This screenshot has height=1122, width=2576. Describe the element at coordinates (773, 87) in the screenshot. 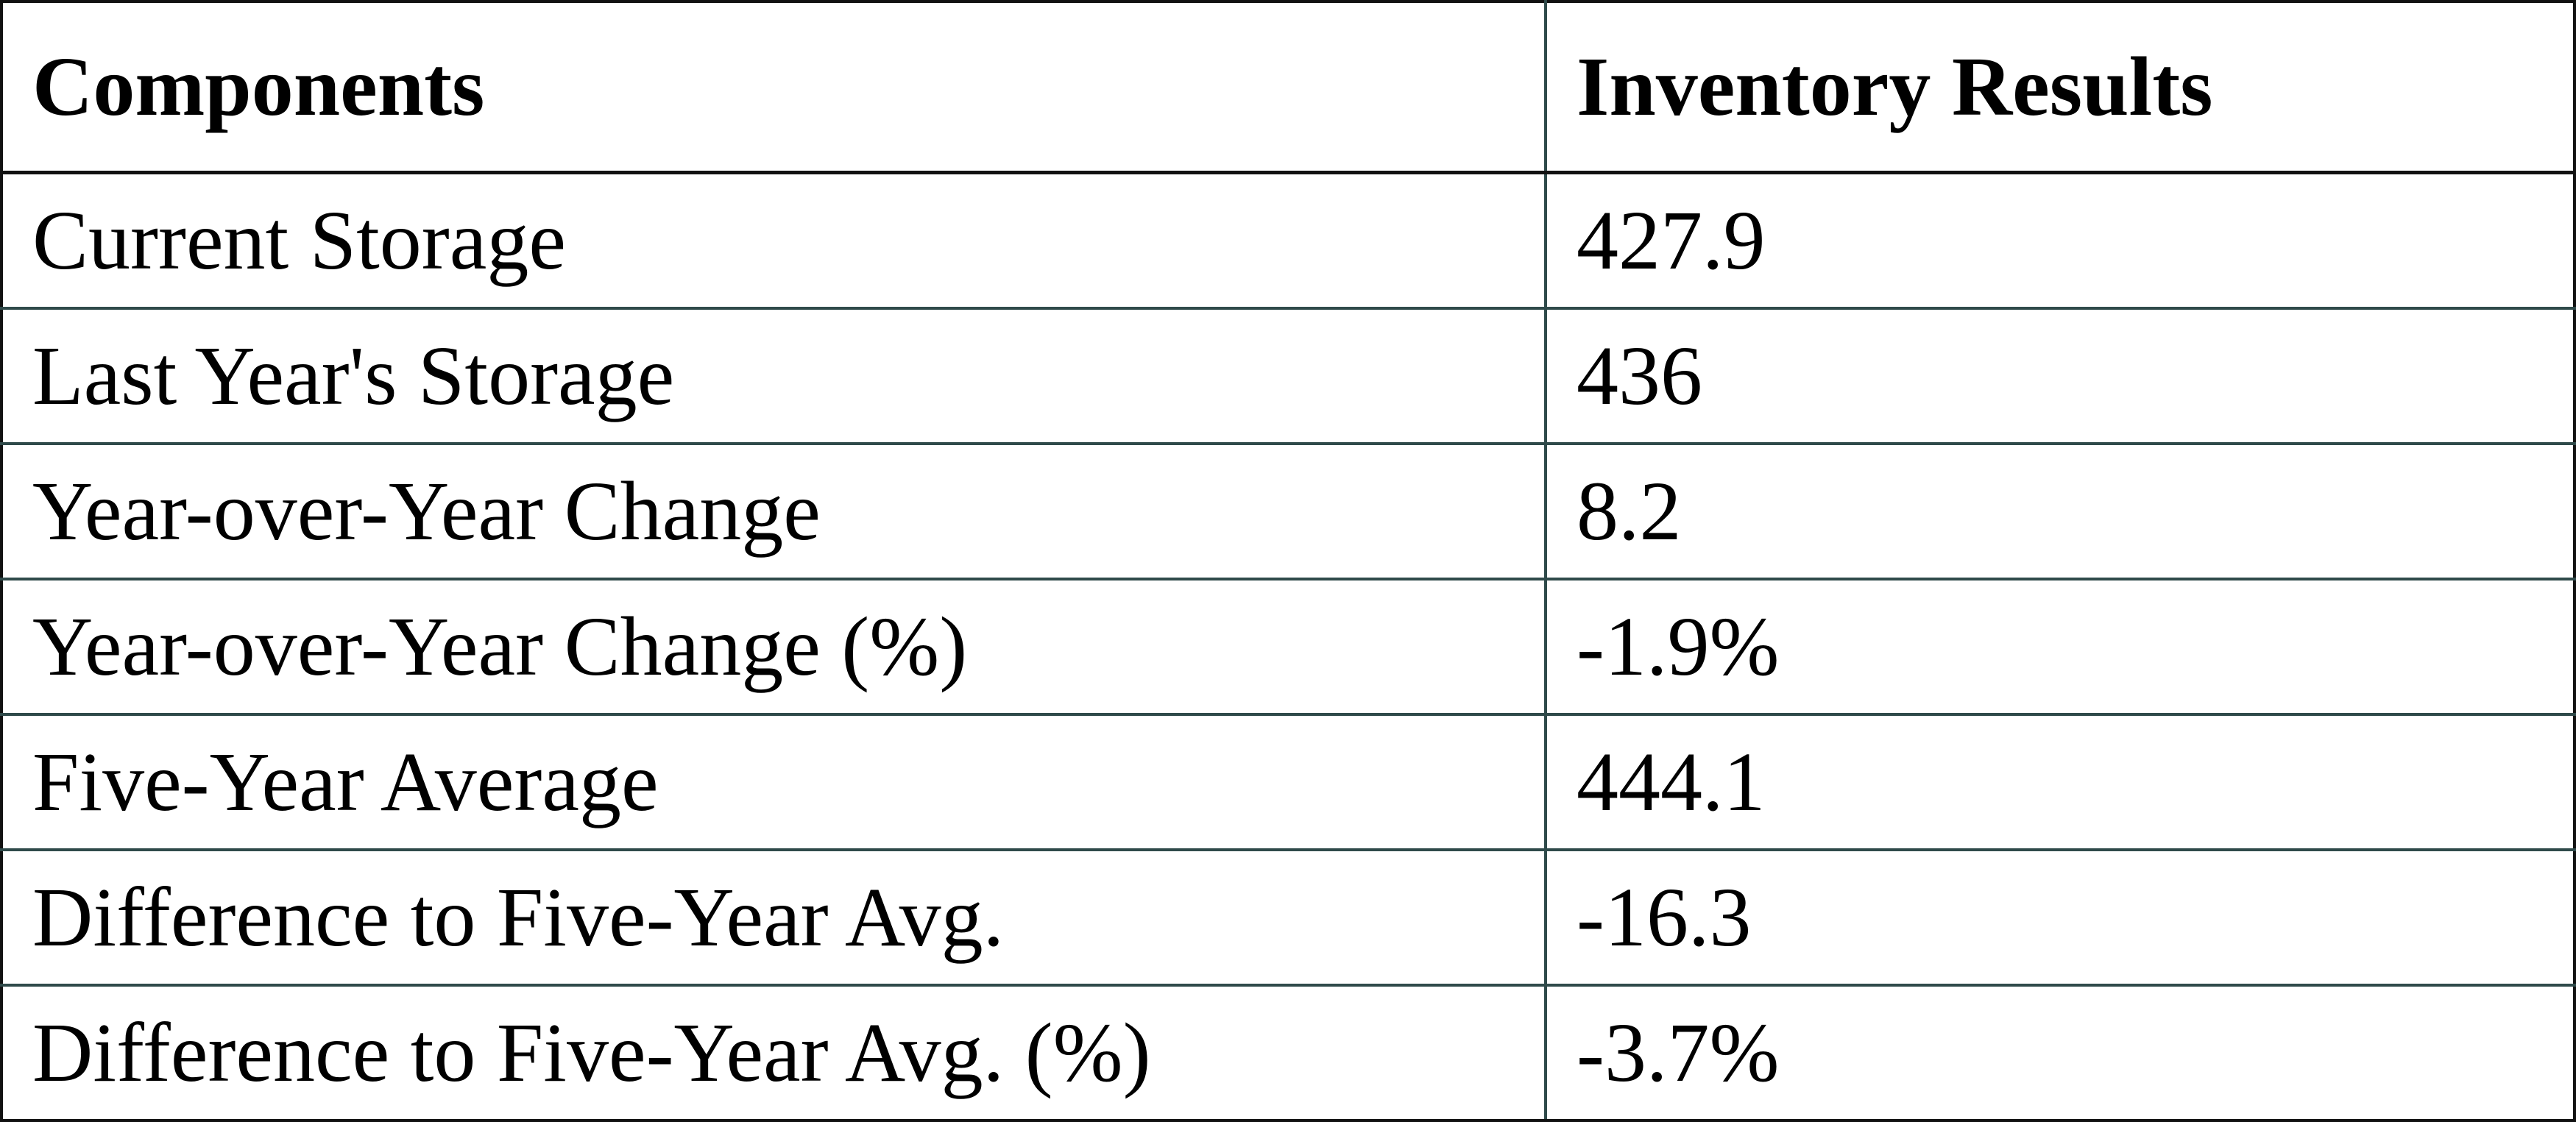

I see `header-cell: Components` at that location.